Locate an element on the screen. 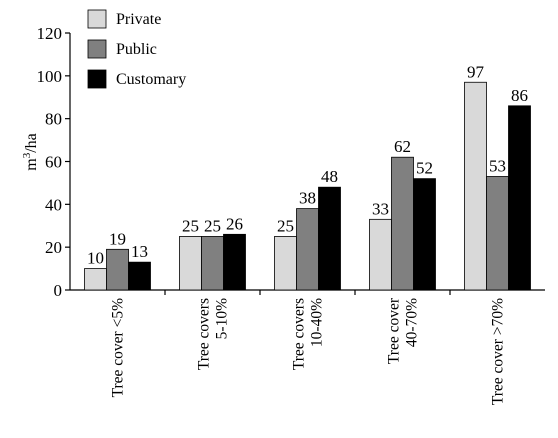 The width and height of the screenshot is (558, 438). legend-swatch-private is located at coordinates (97, 19).